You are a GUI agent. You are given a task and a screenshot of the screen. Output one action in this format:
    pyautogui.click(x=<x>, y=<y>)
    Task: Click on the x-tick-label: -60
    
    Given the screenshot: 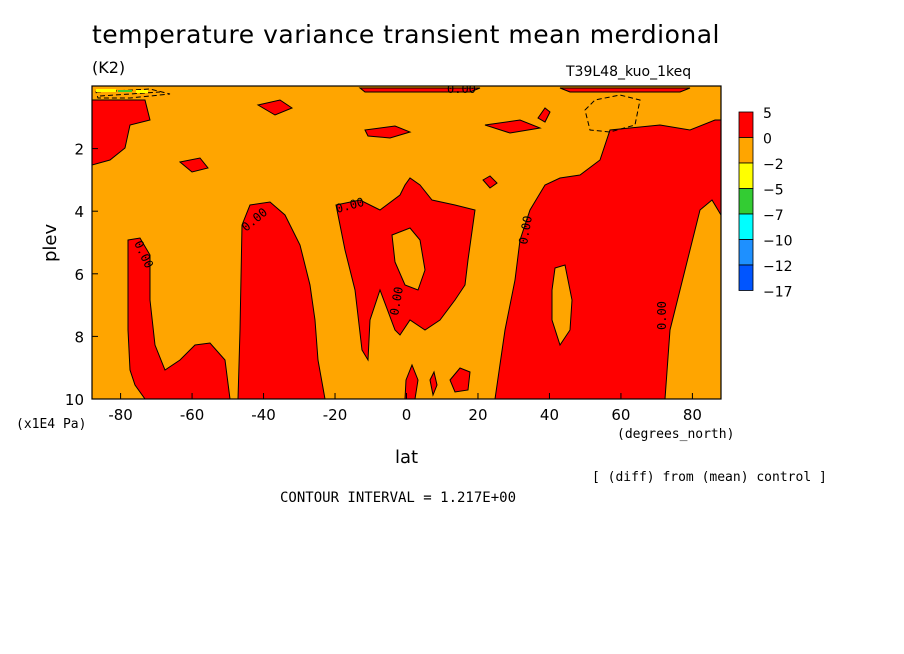 What is the action you would take?
    pyautogui.click(x=192, y=415)
    